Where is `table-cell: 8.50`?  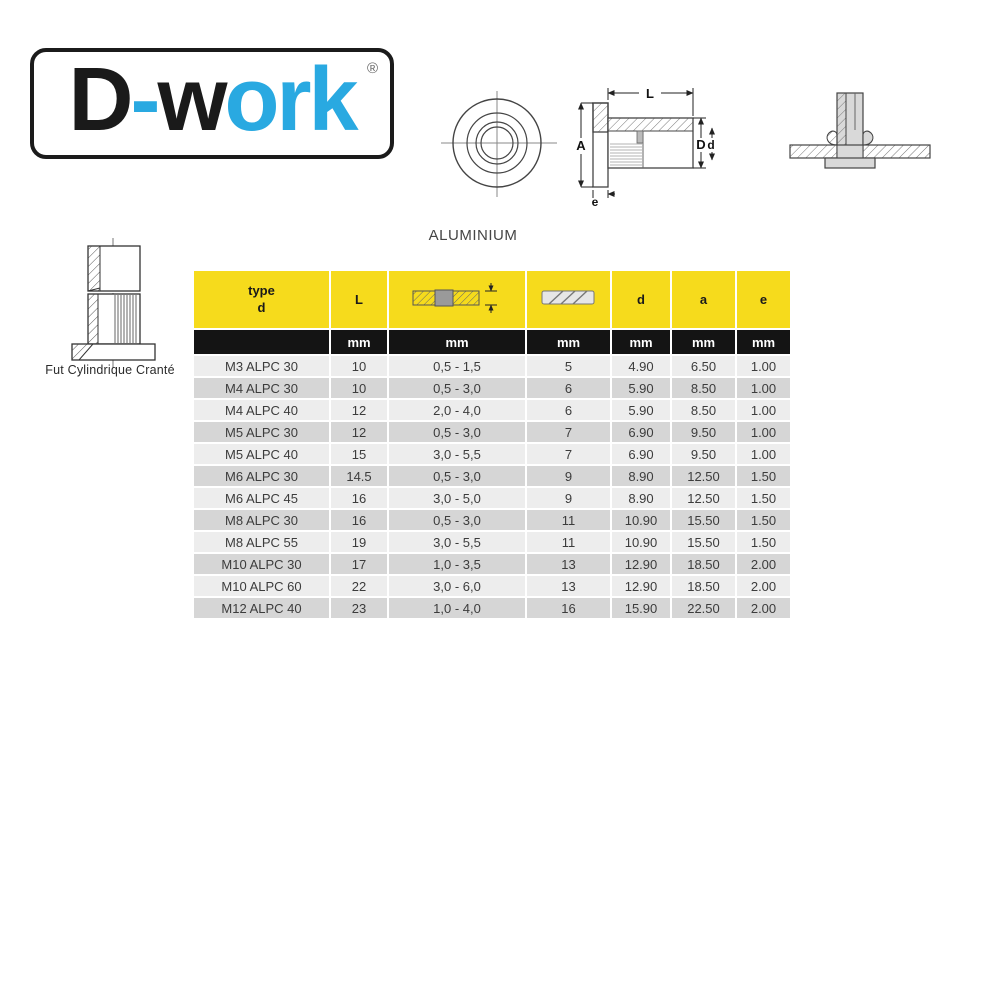 table-cell: 8.50 is located at coordinates (703, 410).